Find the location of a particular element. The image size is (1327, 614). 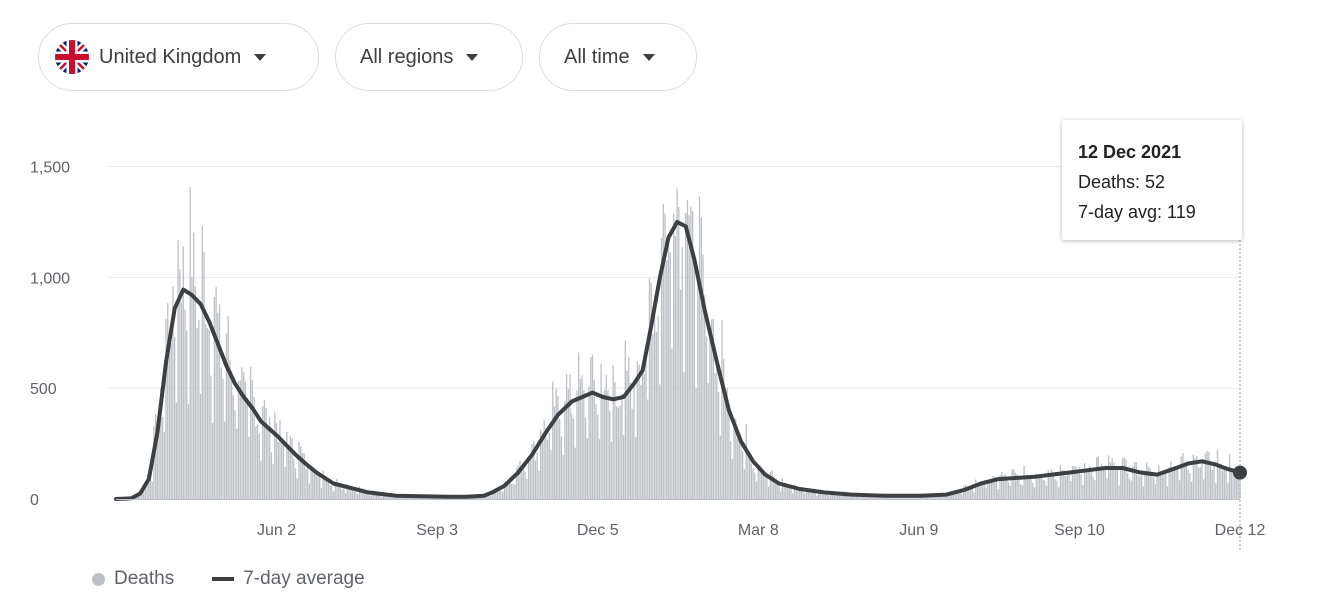

chevron-down-icon is located at coordinates (472, 57).